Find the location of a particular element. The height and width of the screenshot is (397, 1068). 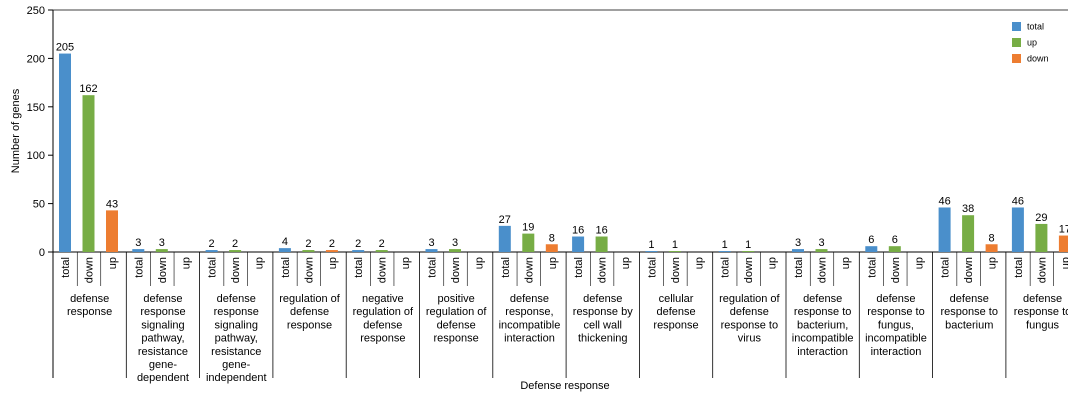

y-tick-label: 0 is located at coordinates (42, 253).